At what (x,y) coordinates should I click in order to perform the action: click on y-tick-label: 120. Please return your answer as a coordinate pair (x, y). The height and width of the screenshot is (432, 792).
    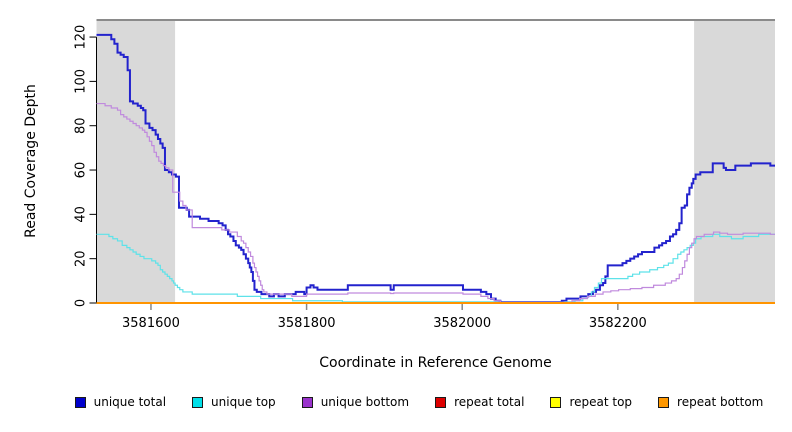
    Looking at the image, I should click on (81, 37).